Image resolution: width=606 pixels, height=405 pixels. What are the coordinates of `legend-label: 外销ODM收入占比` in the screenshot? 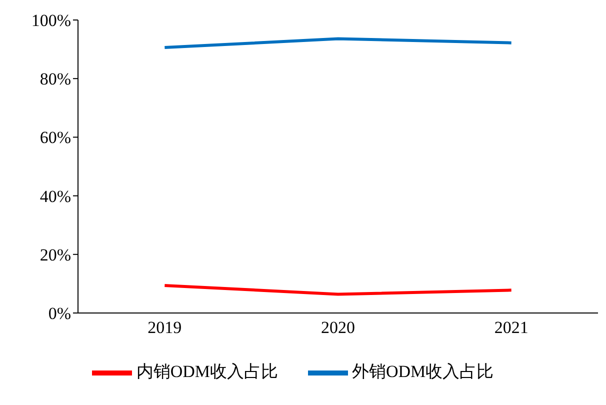 It's located at (423, 371).